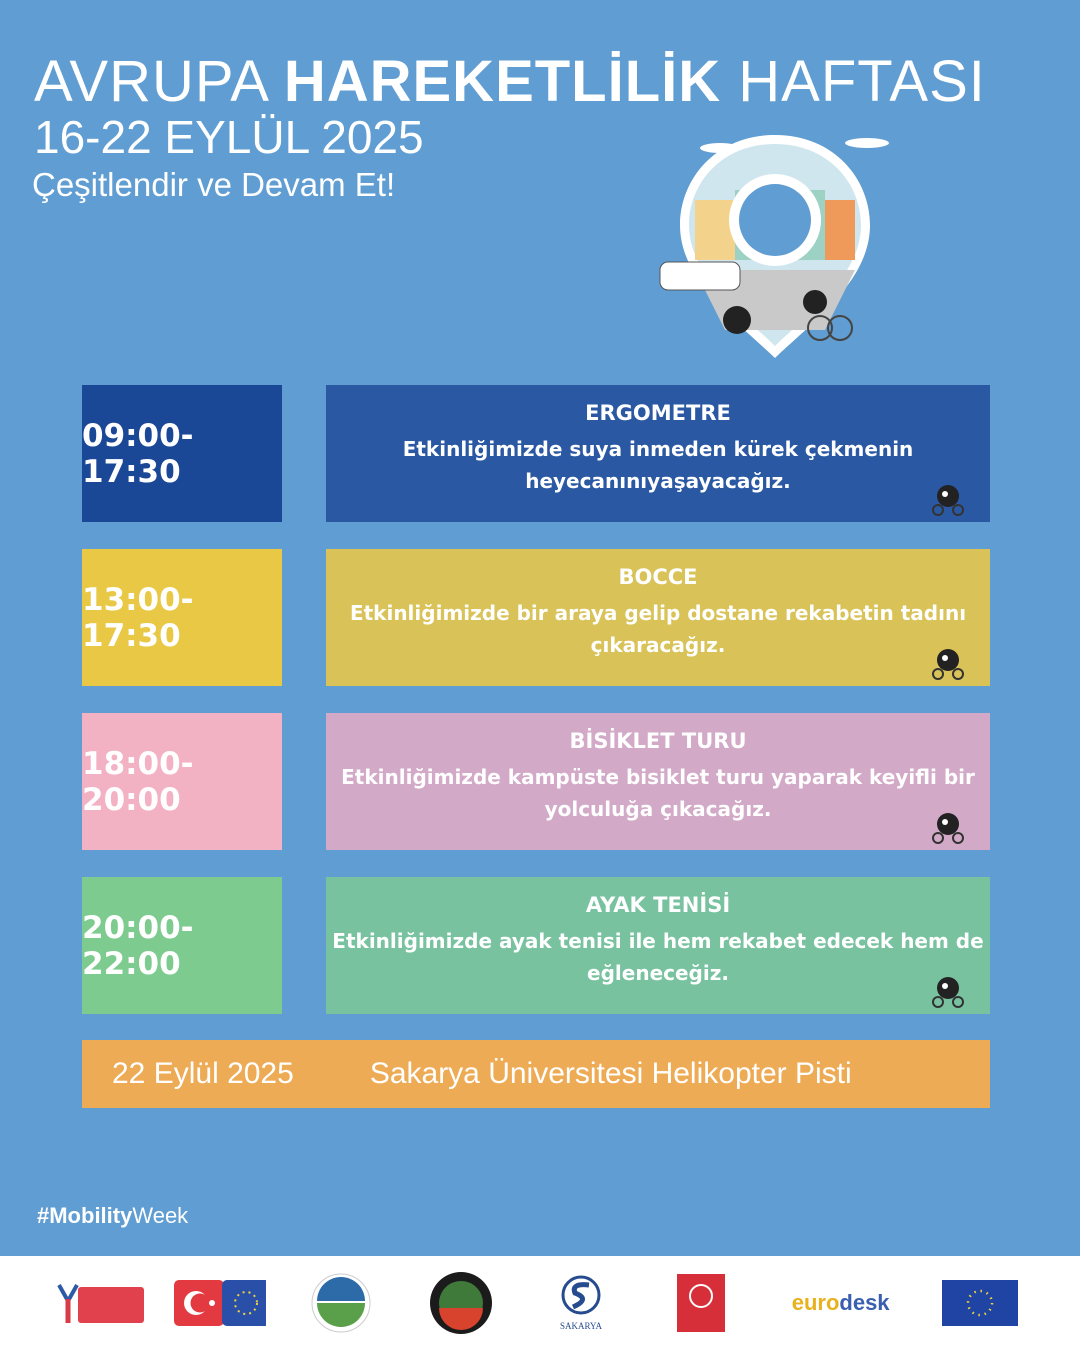  I want to click on event-title: ERGOMETRE, so click(658, 413).